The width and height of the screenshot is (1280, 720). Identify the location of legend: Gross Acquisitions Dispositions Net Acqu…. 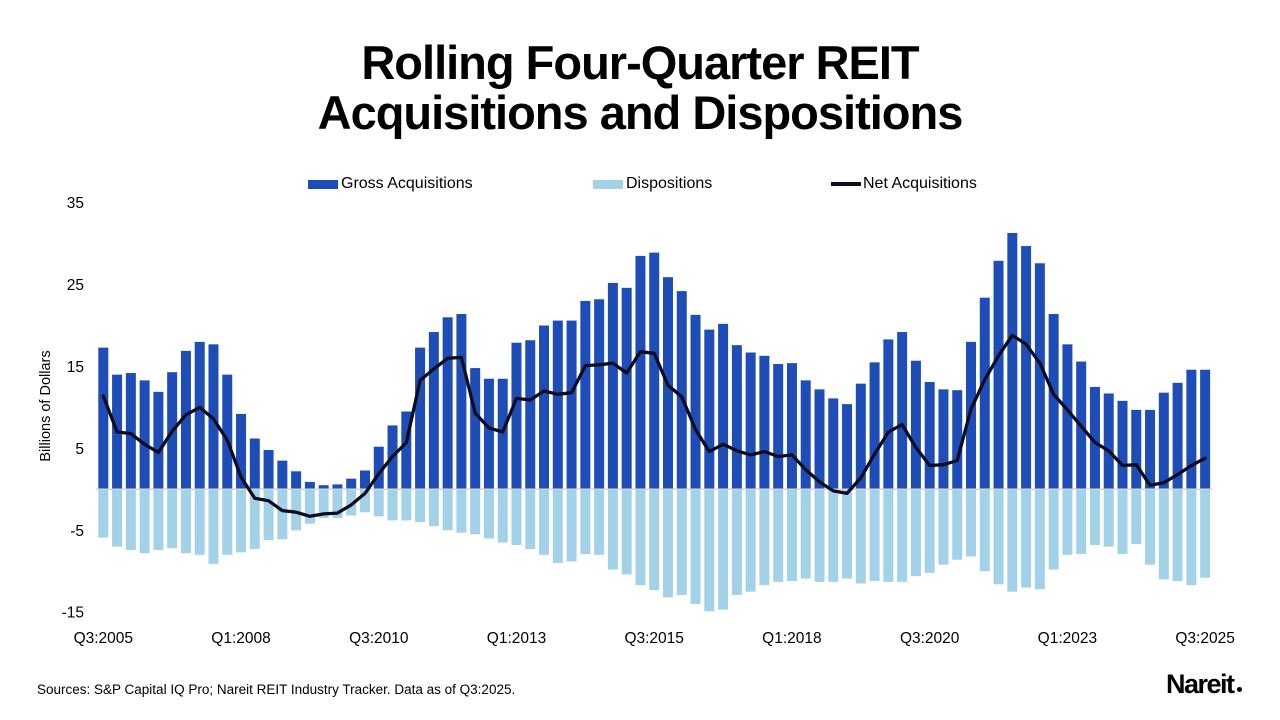
(640, 185).